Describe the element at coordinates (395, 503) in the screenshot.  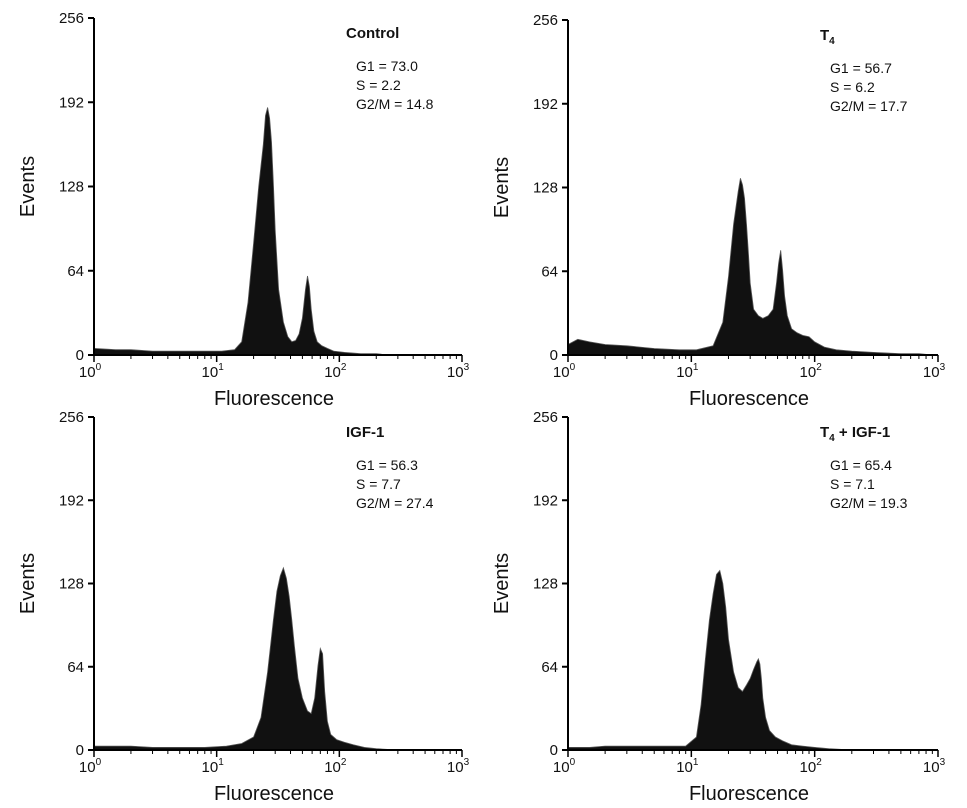
I see `cell-cycle-stat: G2/M = 27.4` at that location.